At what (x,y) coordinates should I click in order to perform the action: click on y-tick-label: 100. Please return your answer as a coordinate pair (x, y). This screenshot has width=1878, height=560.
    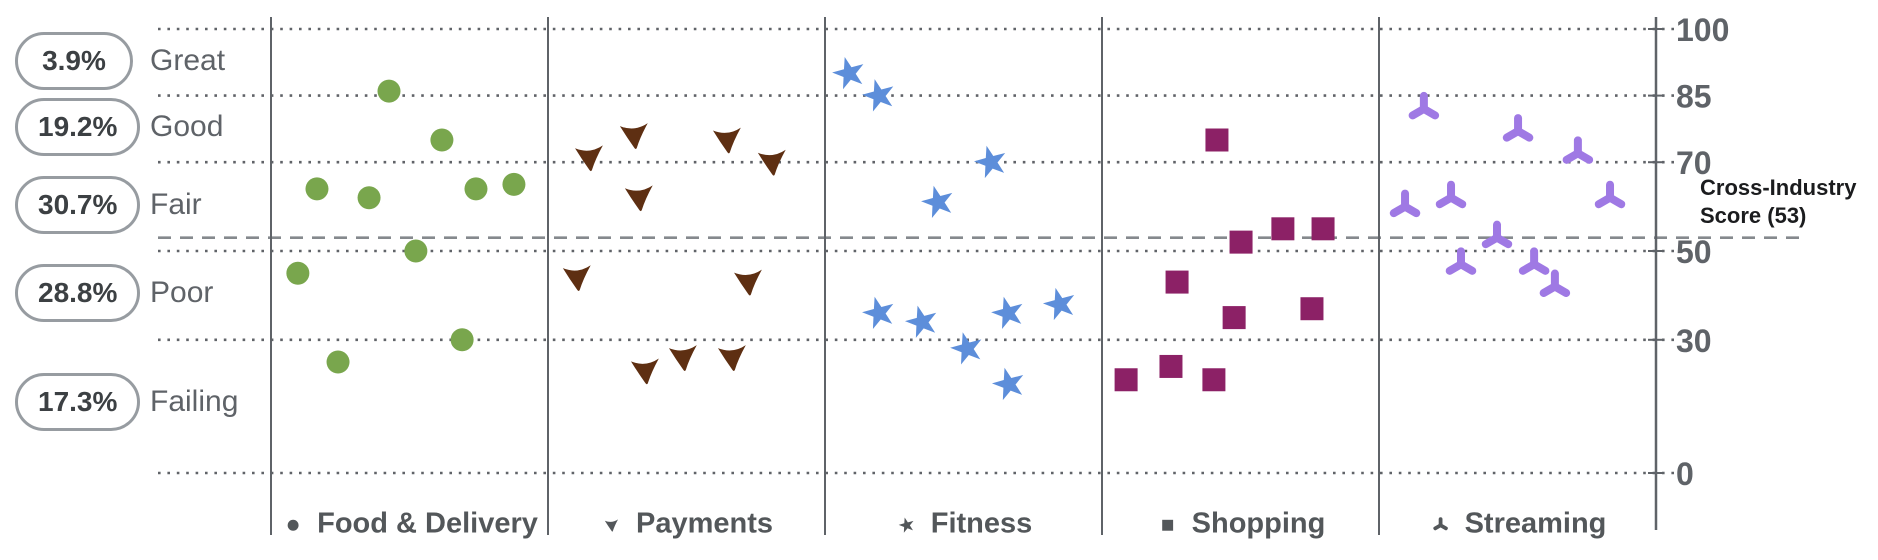
    Looking at the image, I should click on (1702, 30).